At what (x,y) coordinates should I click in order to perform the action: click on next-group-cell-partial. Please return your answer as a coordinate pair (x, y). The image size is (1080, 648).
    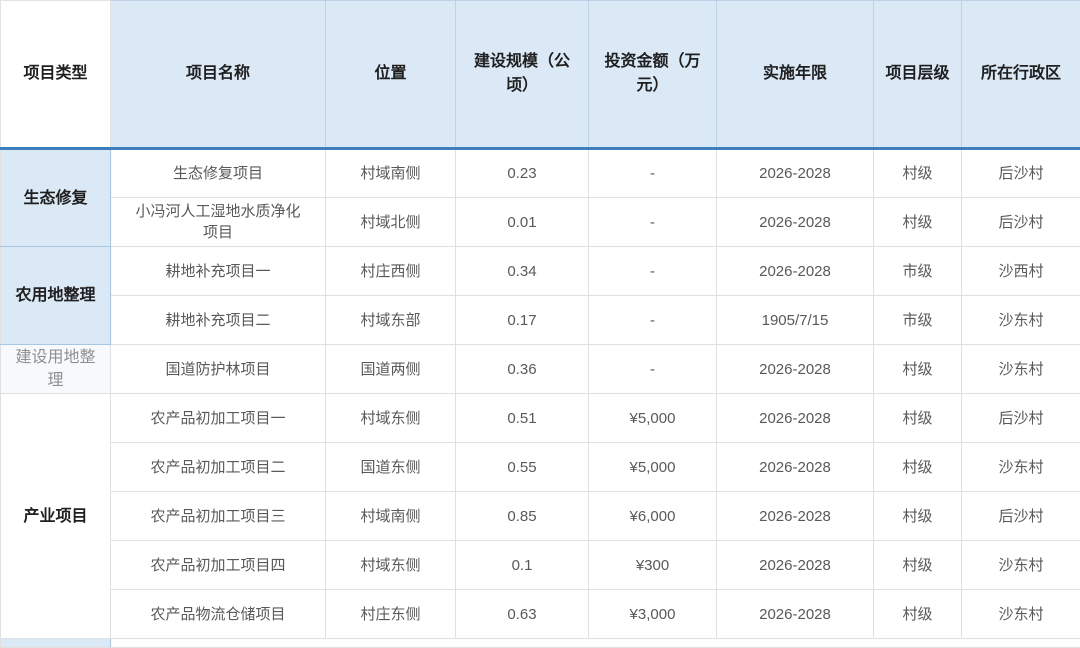
    Looking at the image, I should click on (55, 643).